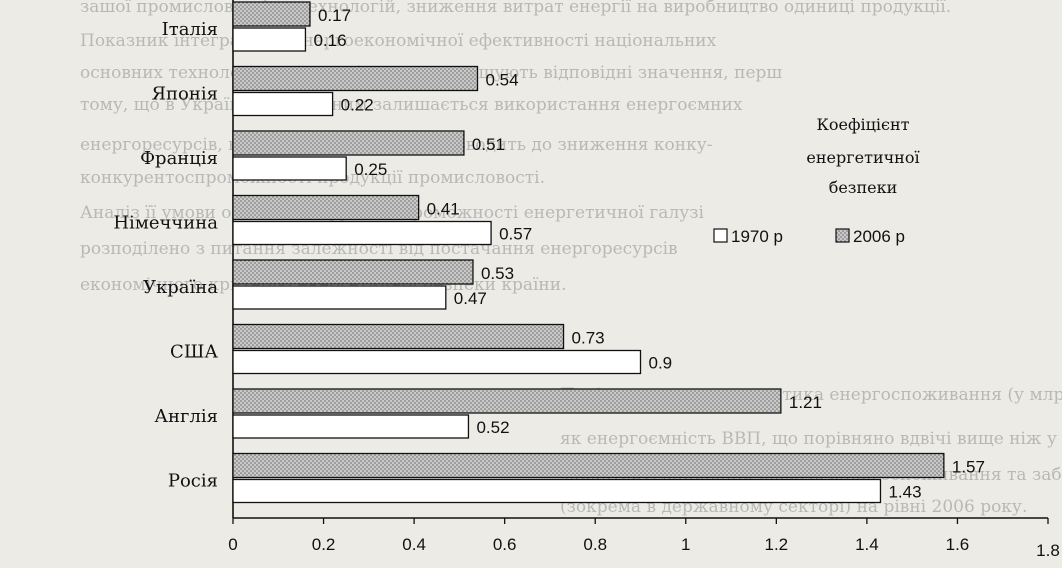  Describe the element at coordinates (867, 544) in the screenshot. I see `x-tick-label: 1.4` at that location.